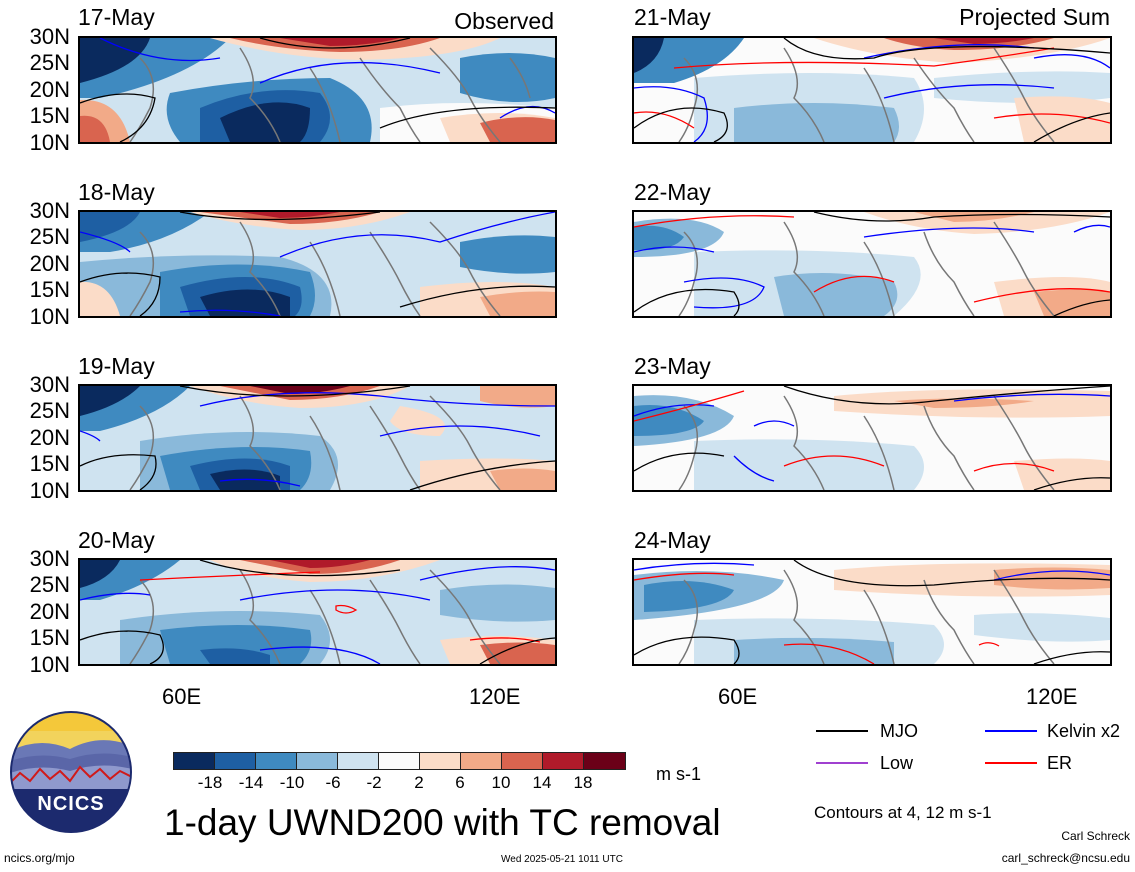  I want to click on er-legend-label: ER, so click(1060, 763).